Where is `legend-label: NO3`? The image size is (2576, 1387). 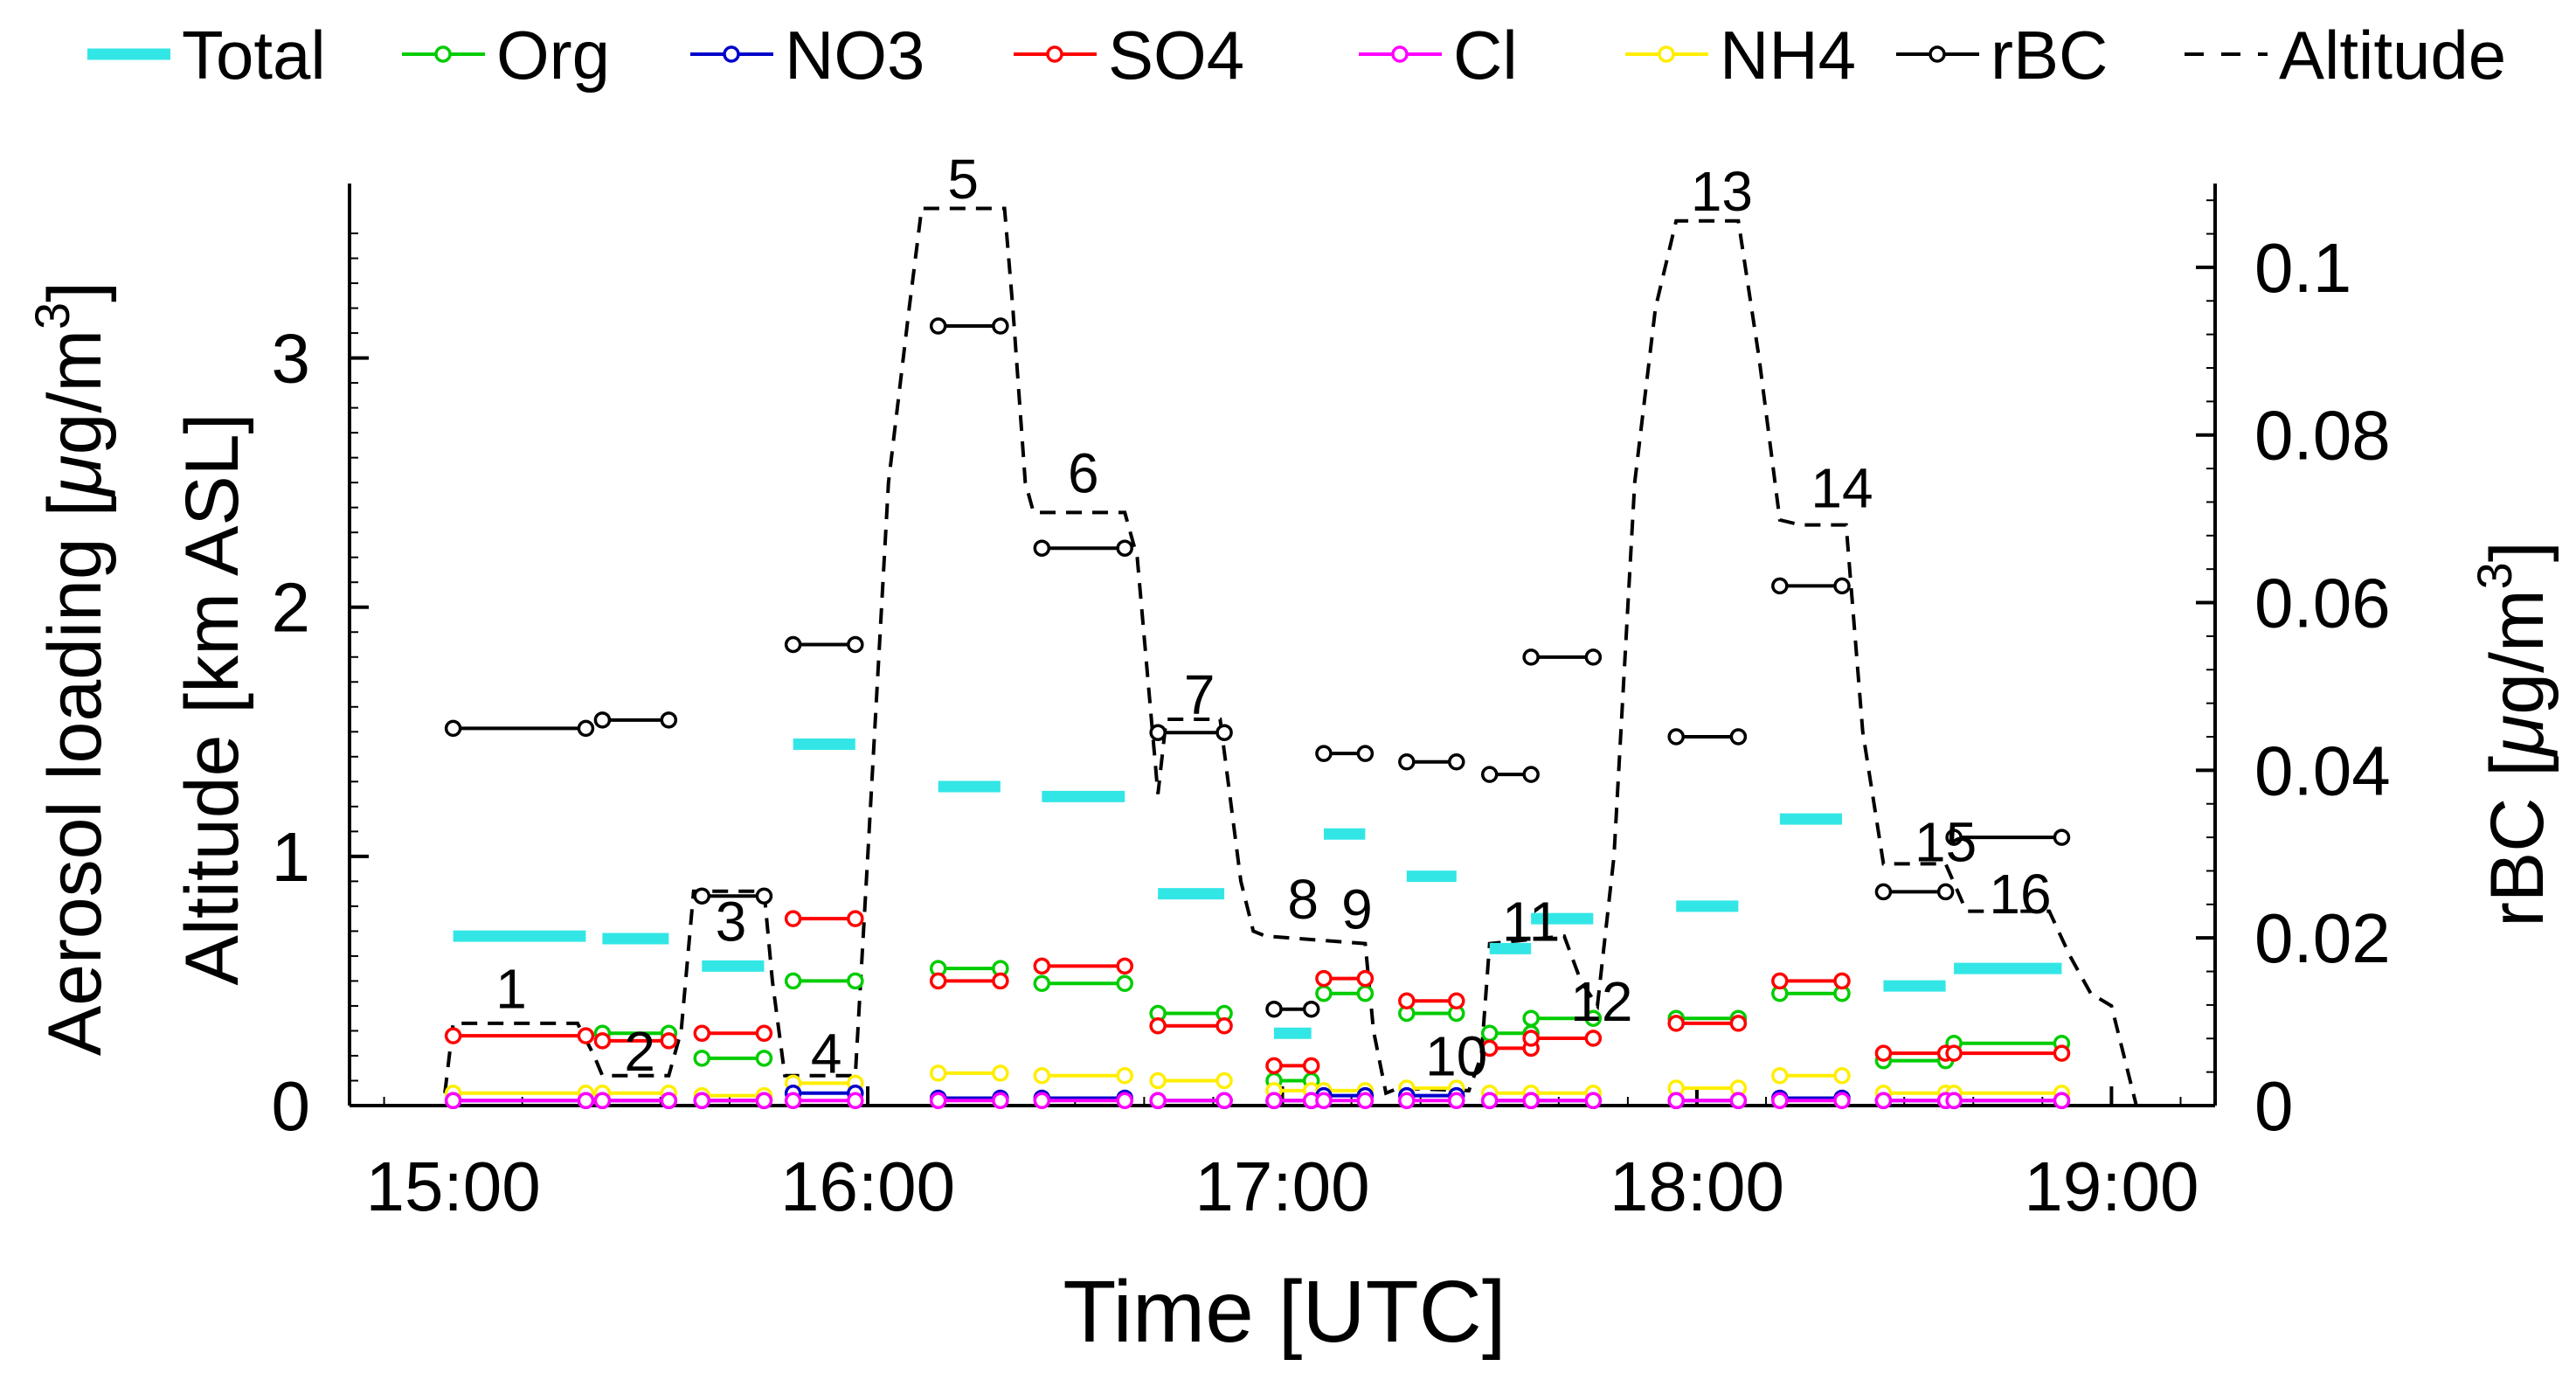
legend-label: NO3 is located at coordinates (854, 55).